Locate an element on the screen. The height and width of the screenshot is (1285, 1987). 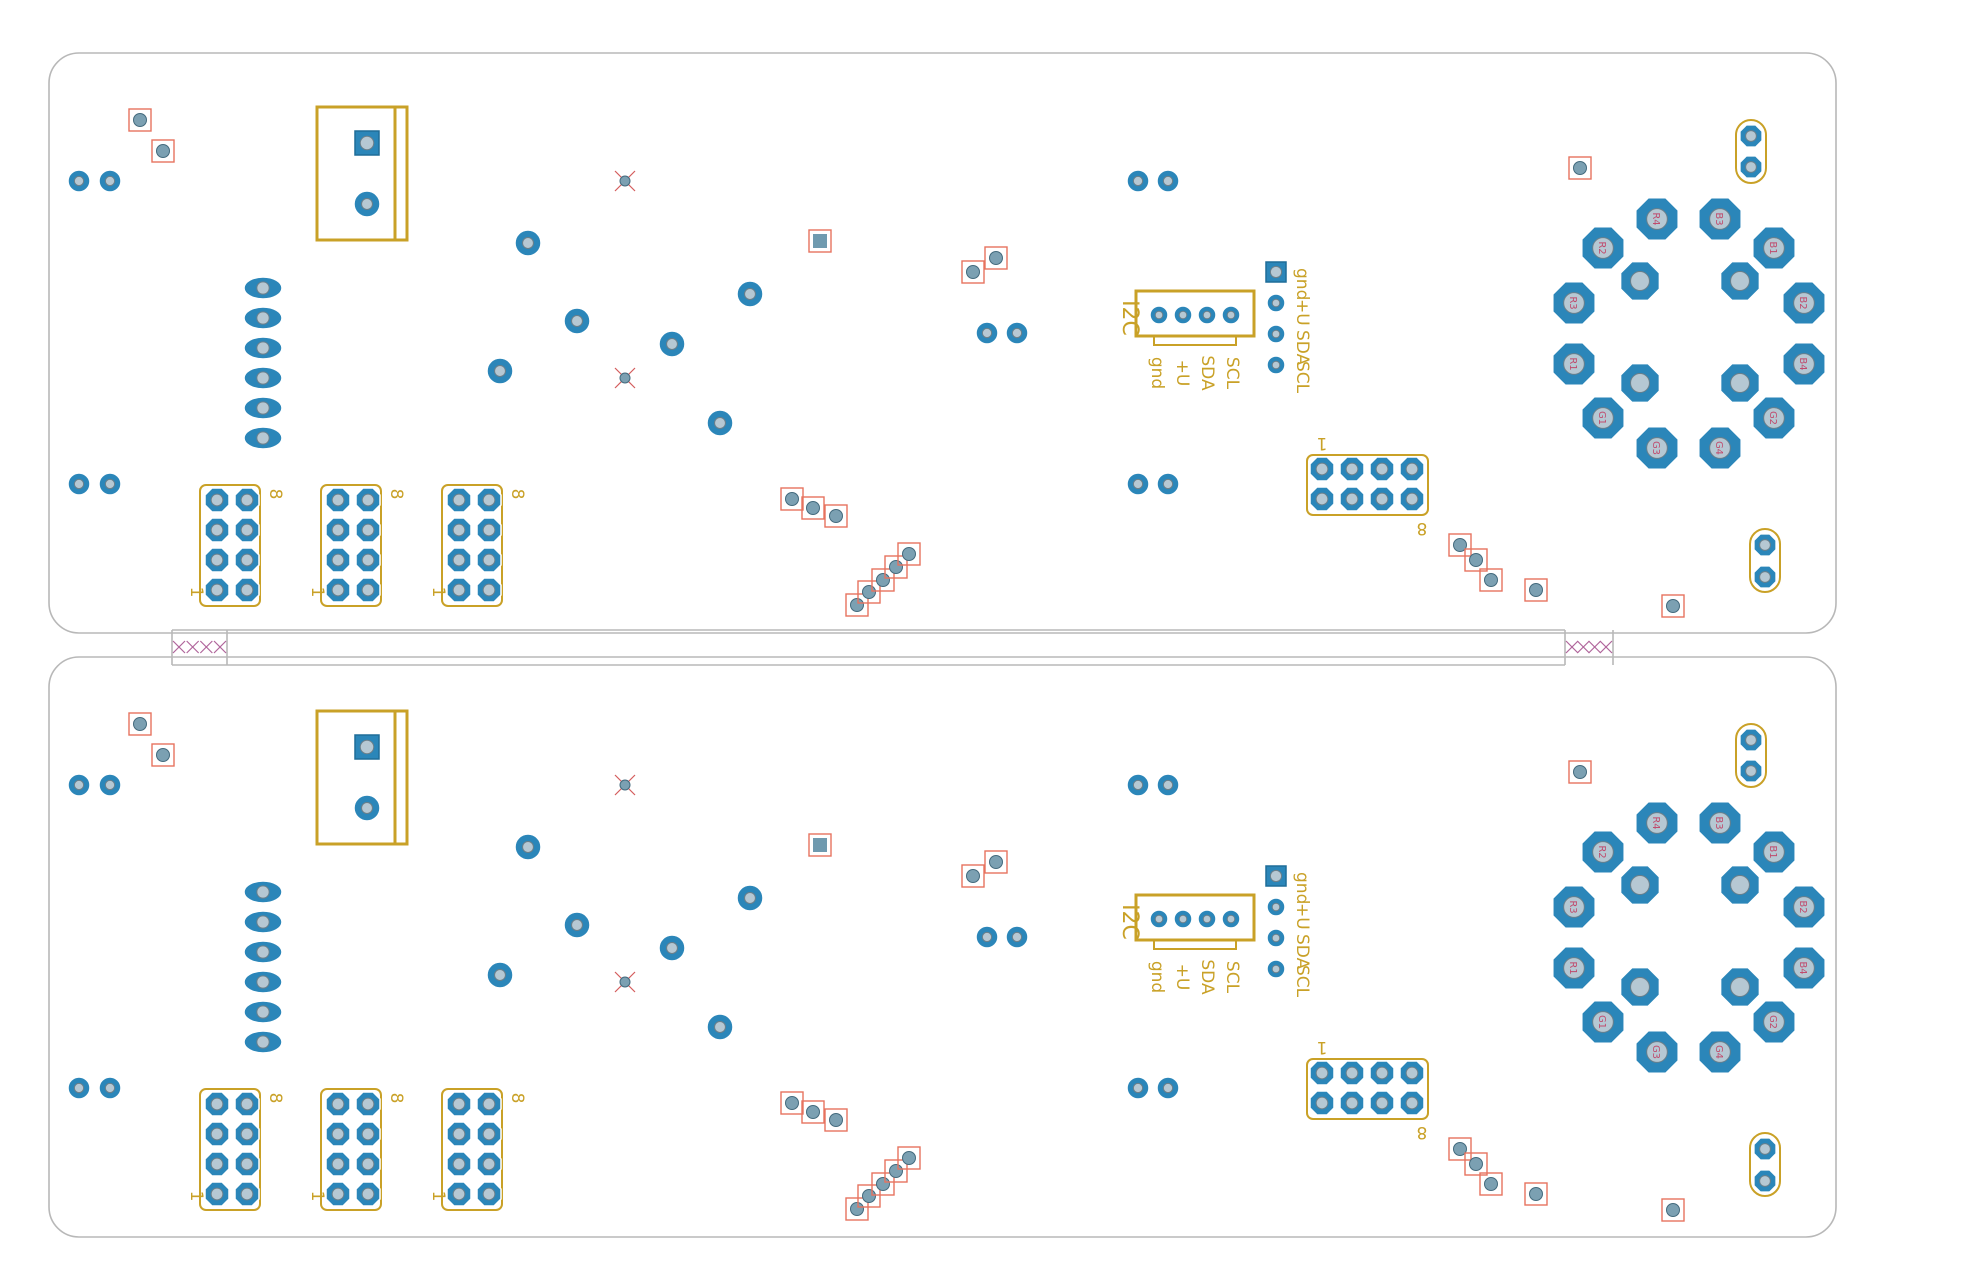
jumper-top is located at coordinates (1751, 151).